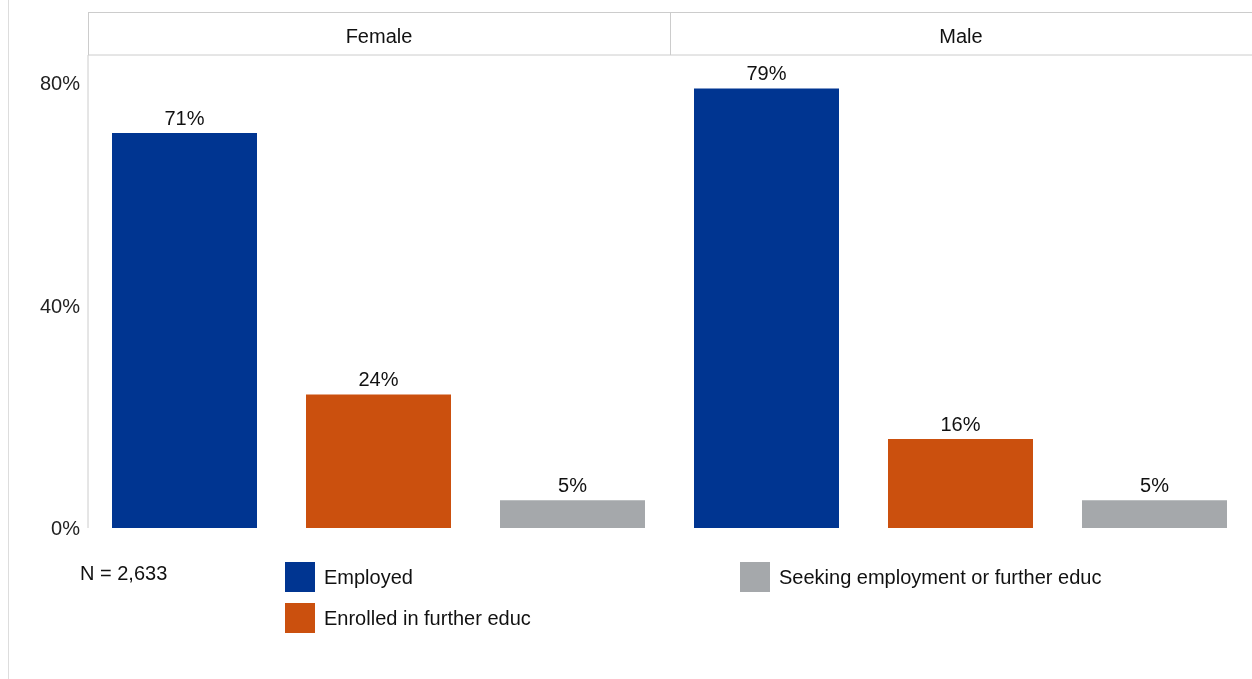  Describe the element at coordinates (66, 528) in the screenshot. I see `y-tick-label: 0%` at that location.